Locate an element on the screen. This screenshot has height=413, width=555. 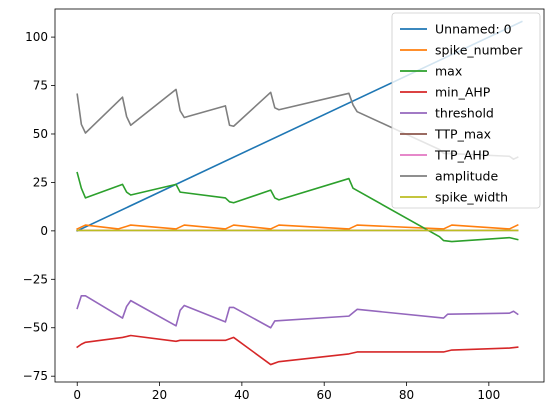
y-tick-label: 25 is located at coordinates (40, 182).